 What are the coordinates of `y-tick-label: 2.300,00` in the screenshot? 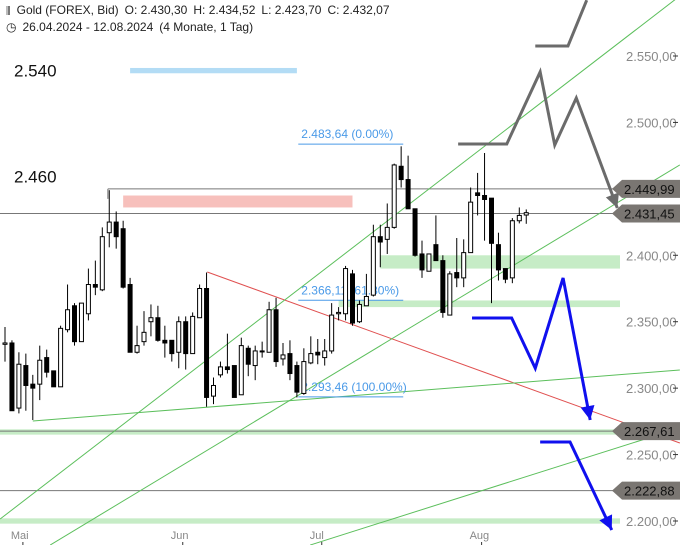 It's located at (651, 388).